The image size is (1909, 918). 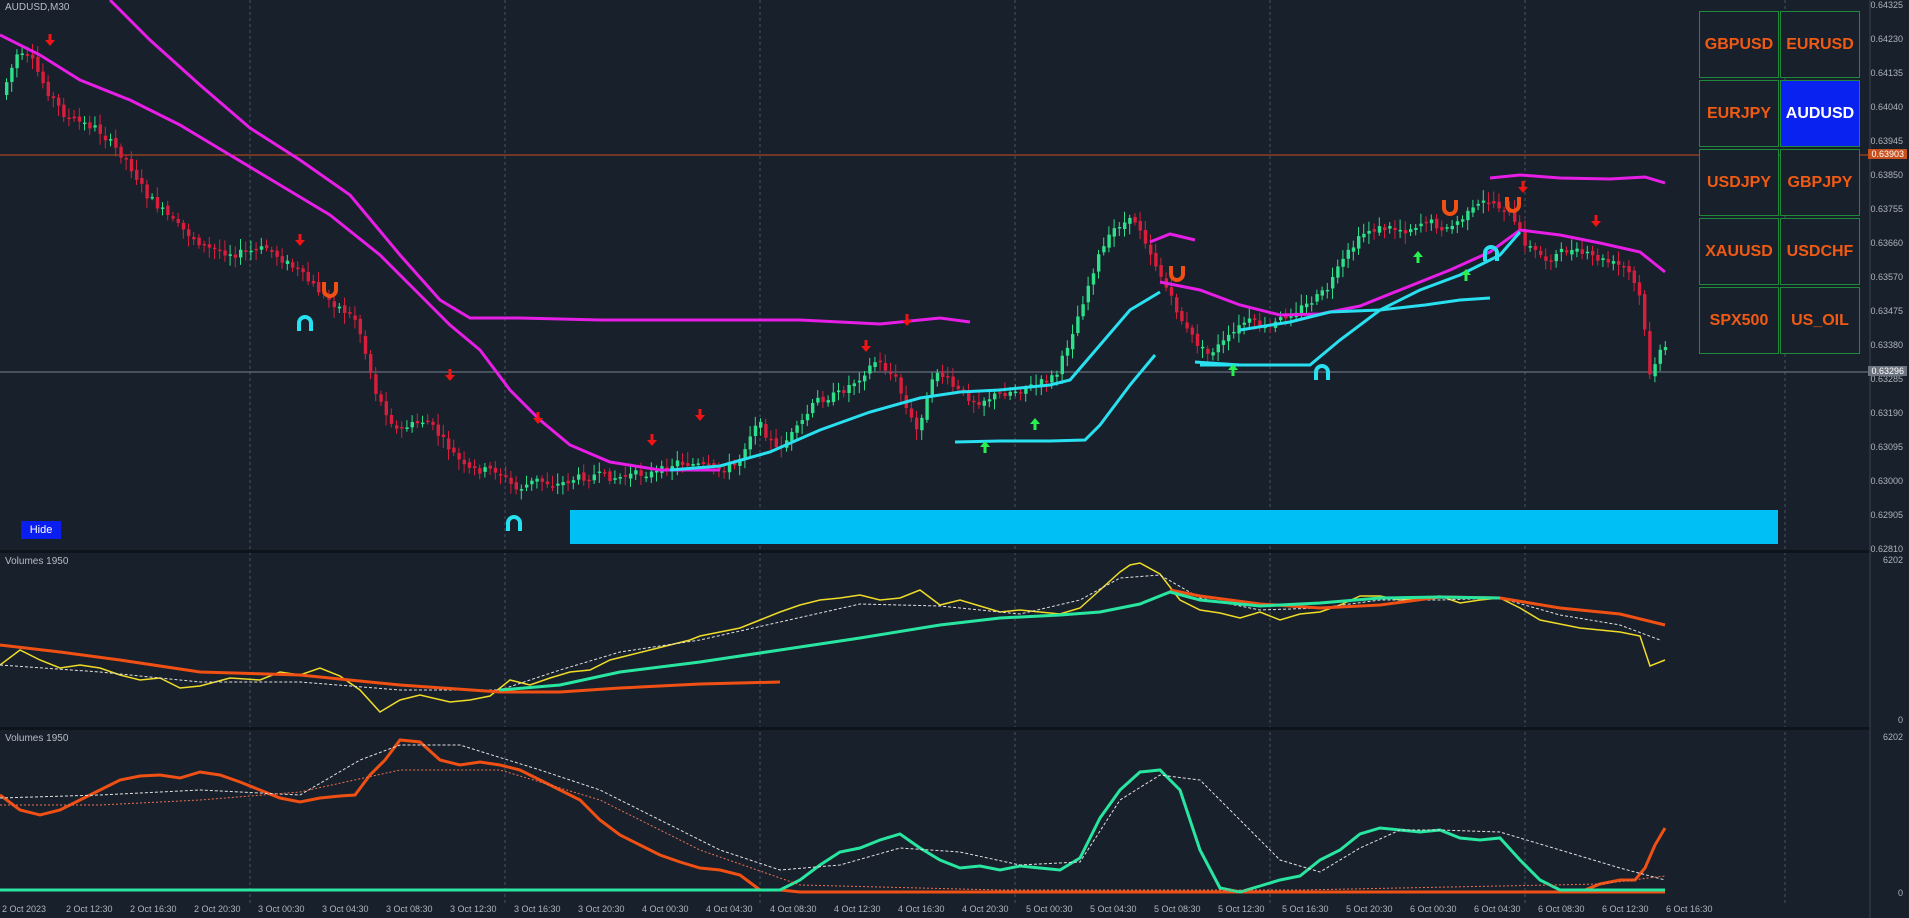 What do you see at coordinates (1739, 320) in the screenshot?
I see `symbol-button-spx500: SPX500` at bounding box center [1739, 320].